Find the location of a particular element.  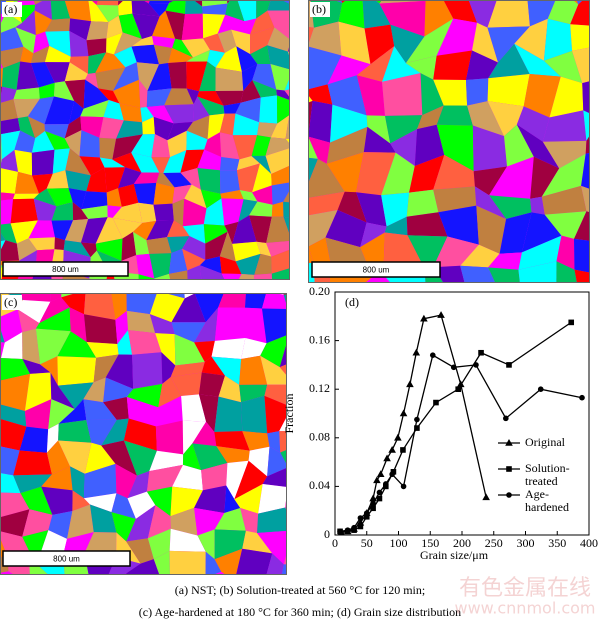

legend-marker is located at coordinates (509, 495).